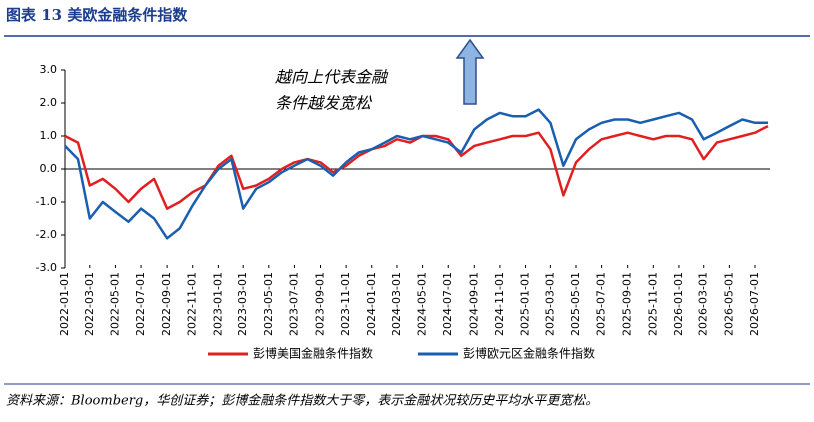  What do you see at coordinates (529, 353) in the screenshot?
I see `legend-label: 彭博欧元区金融条件指数` at bounding box center [529, 353].